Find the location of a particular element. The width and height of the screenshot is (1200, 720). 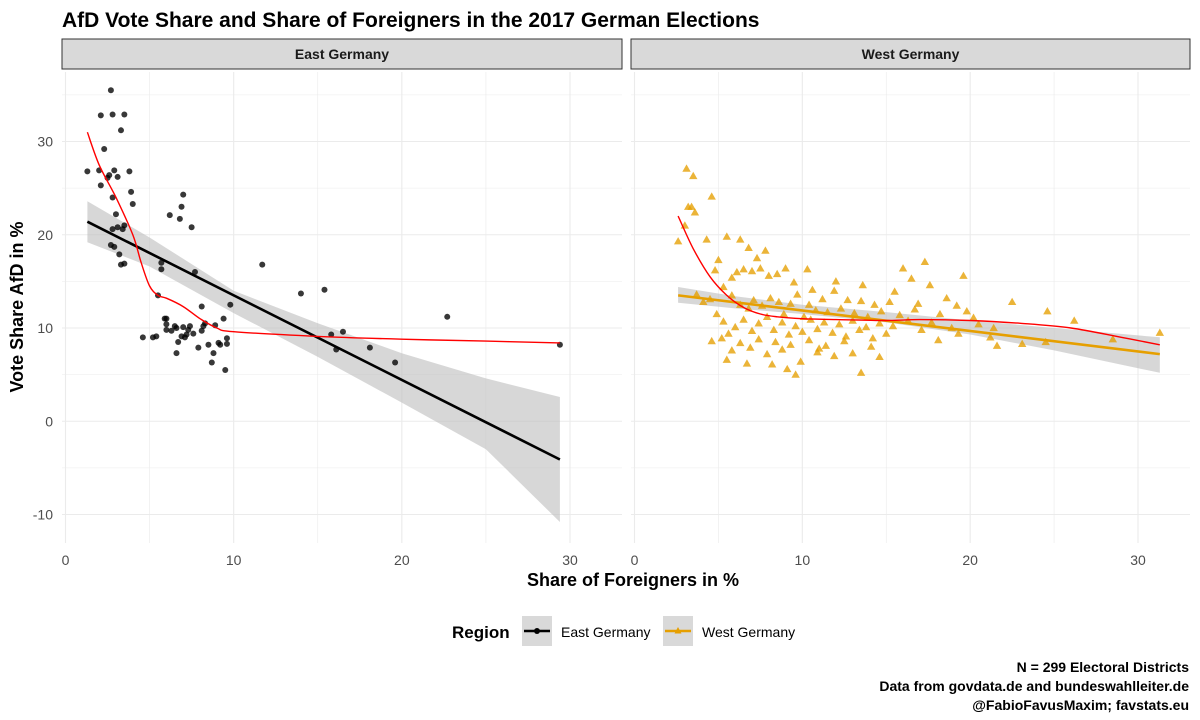

loess-curve-east is located at coordinates (323, 237).